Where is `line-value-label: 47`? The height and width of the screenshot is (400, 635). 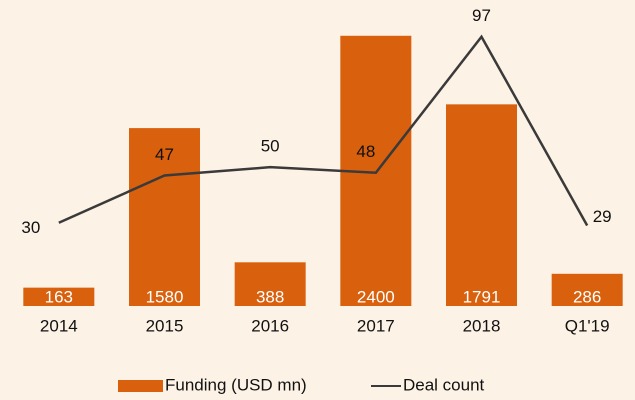 line-value-label: 47 is located at coordinates (164, 154).